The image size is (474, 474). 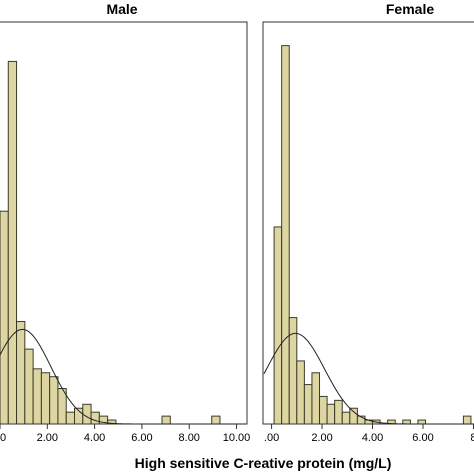 I want to click on male-x-tick-label: 10.00, so click(x=237, y=438).